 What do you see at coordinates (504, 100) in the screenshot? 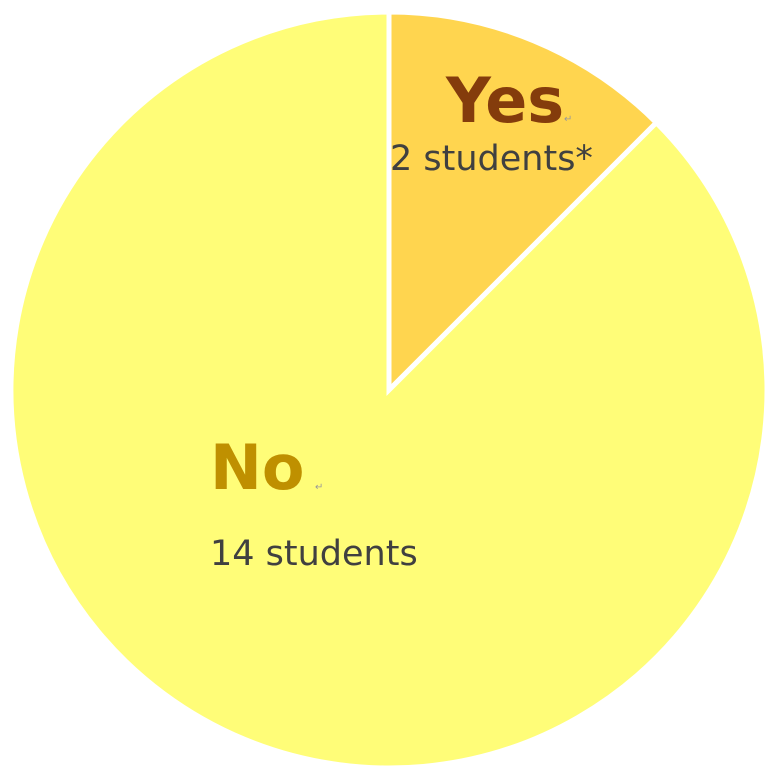
I see `slice-label-yes: Yes` at bounding box center [504, 100].